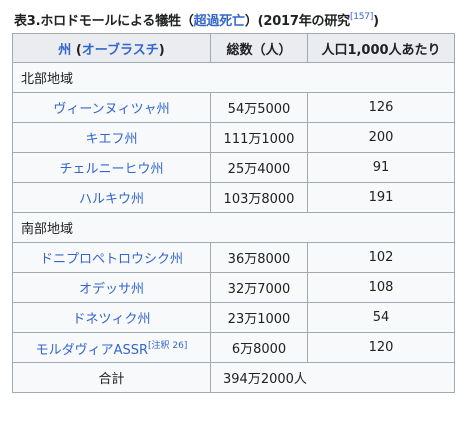 The height and width of the screenshot is (423, 467). I want to click on table-row: モルダヴィアASSR[注釈 26] 6万8000 120, so click(233, 347).